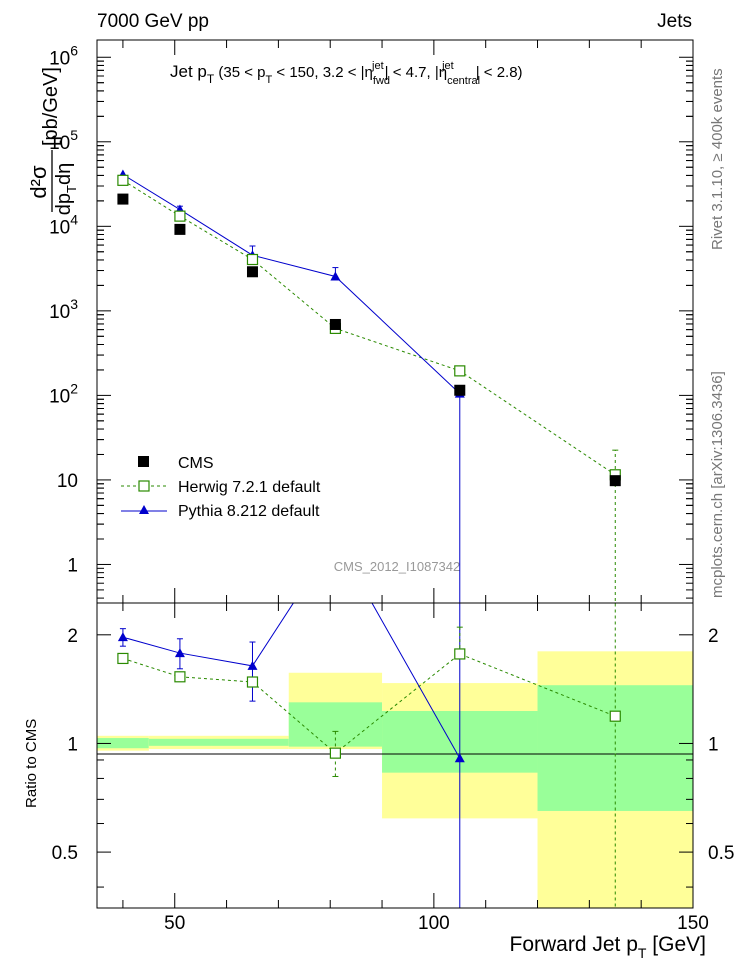 The width and height of the screenshot is (746, 972). Describe the element at coordinates (713, 636) in the screenshot. I see `ratio-y-tick-label-right: 2` at that location.